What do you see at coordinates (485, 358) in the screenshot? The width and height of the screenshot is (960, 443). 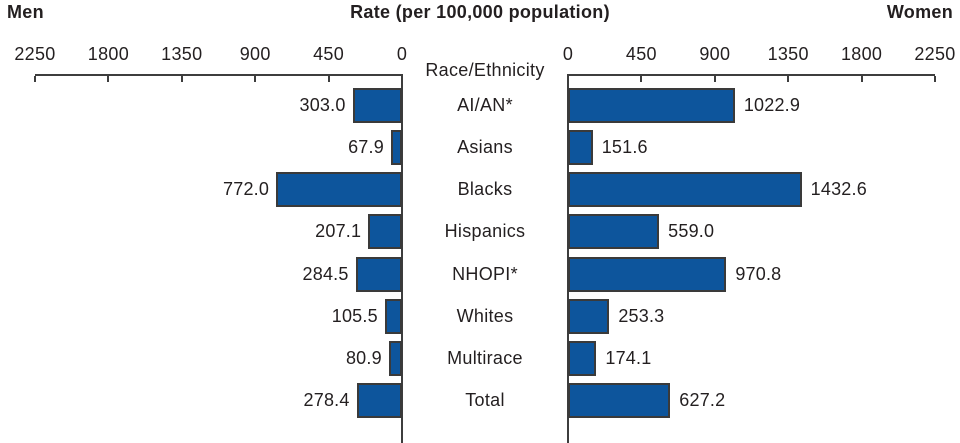 I see `category-label: Multirace` at bounding box center [485, 358].